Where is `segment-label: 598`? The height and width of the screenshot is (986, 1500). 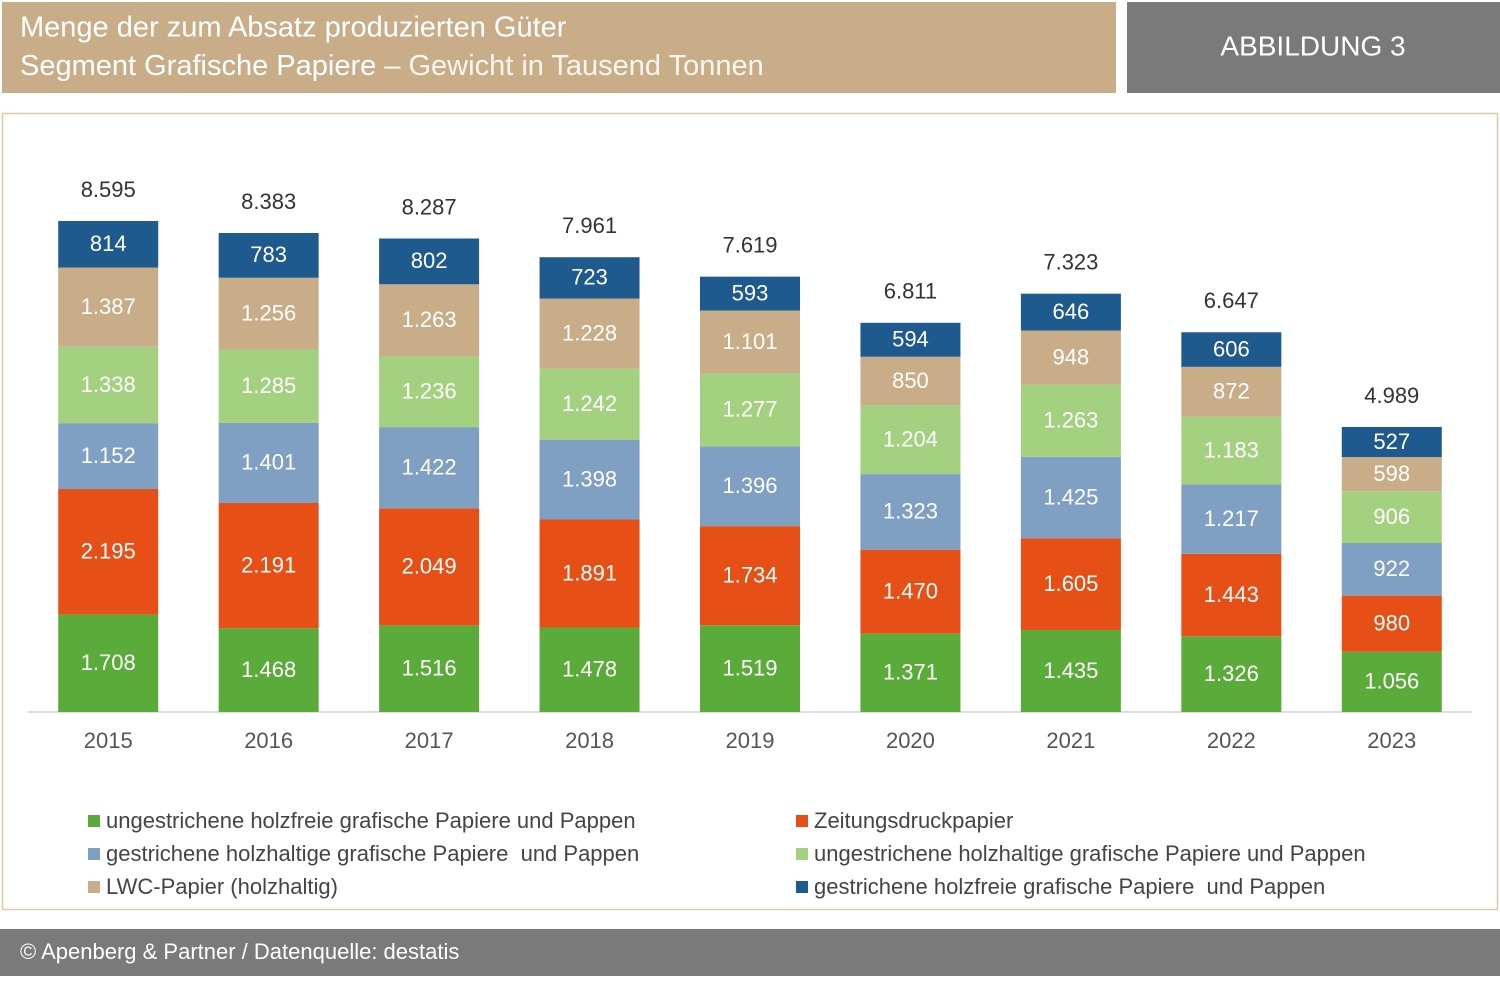 segment-label: 598 is located at coordinates (1391, 473).